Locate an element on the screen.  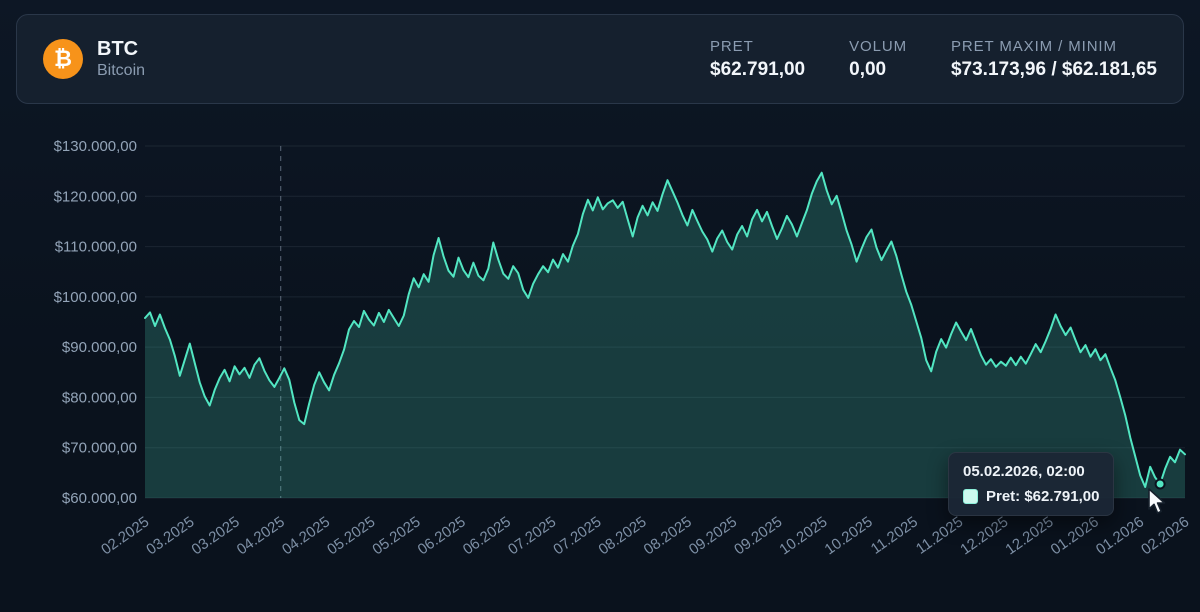
stat-volume: VOLUM 0,00 is located at coordinates (878, 59).